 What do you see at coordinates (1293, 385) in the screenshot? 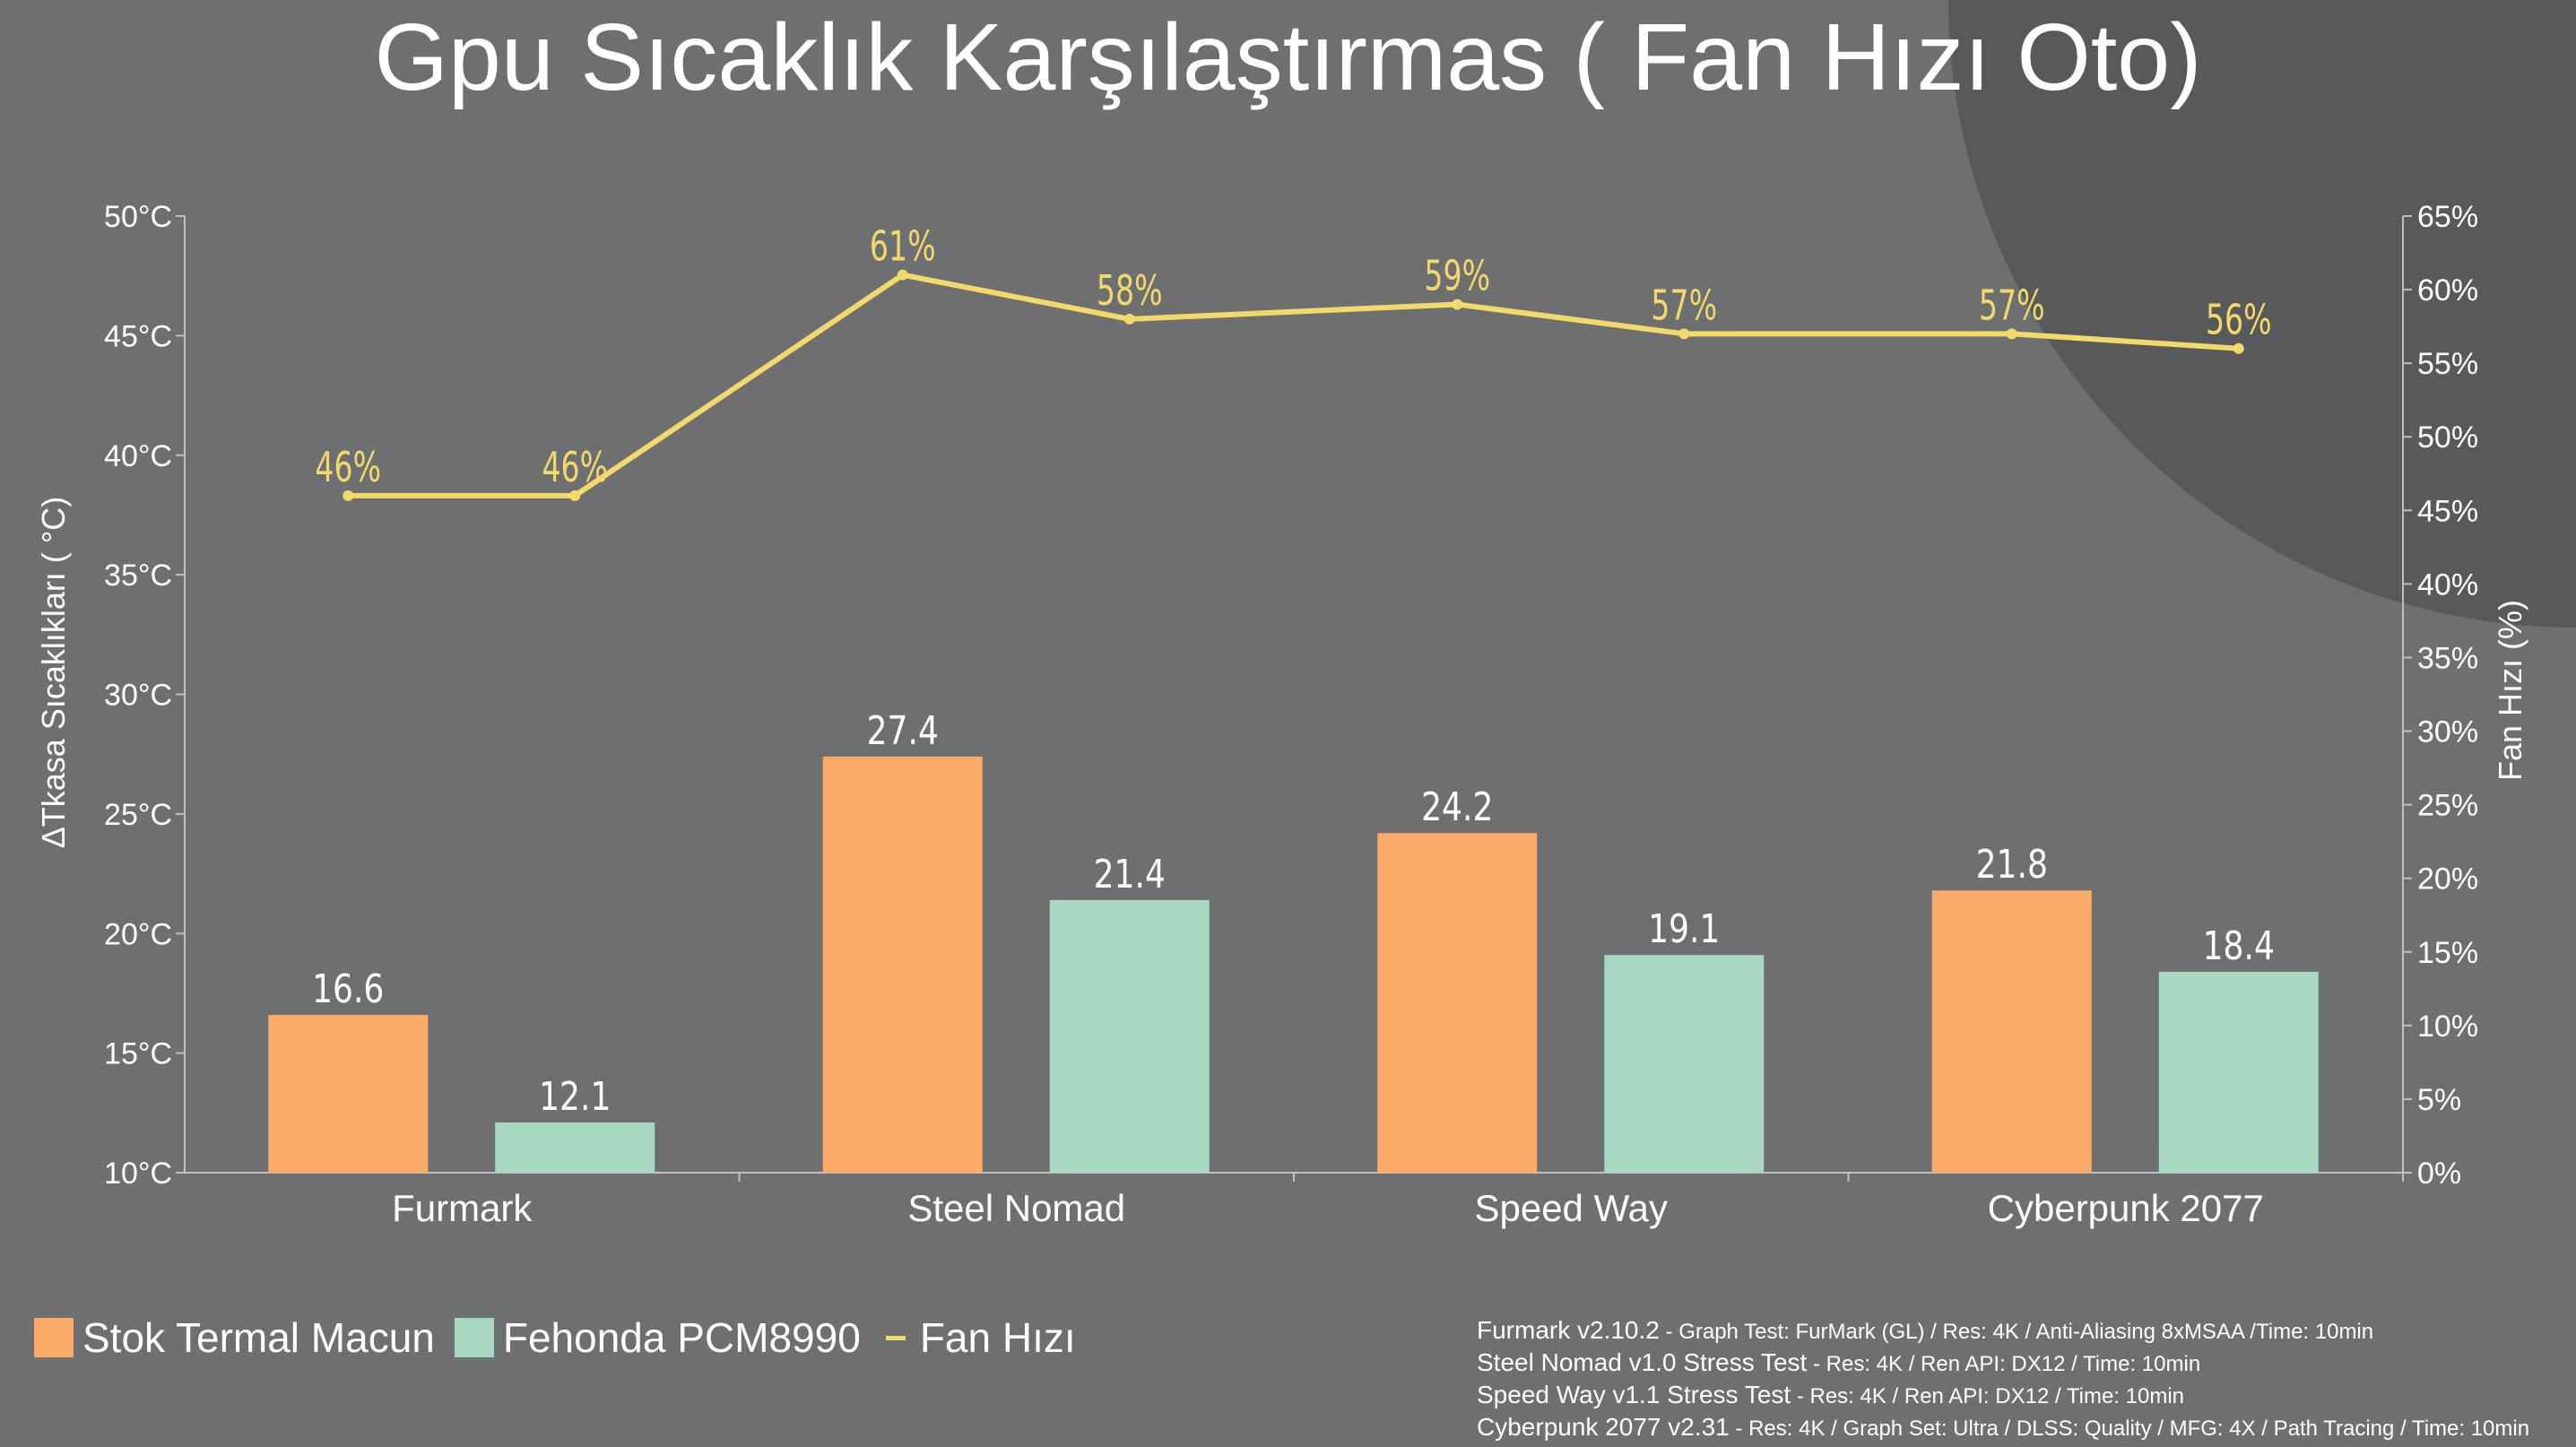
I see `fan-speed-line` at bounding box center [1293, 385].